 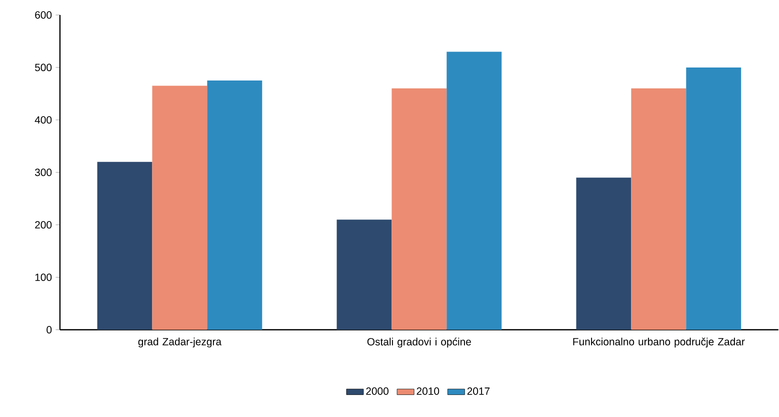 What do you see at coordinates (43, 225) in the screenshot?
I see `y-tick-label: 200` at bounding box center [43, 225].